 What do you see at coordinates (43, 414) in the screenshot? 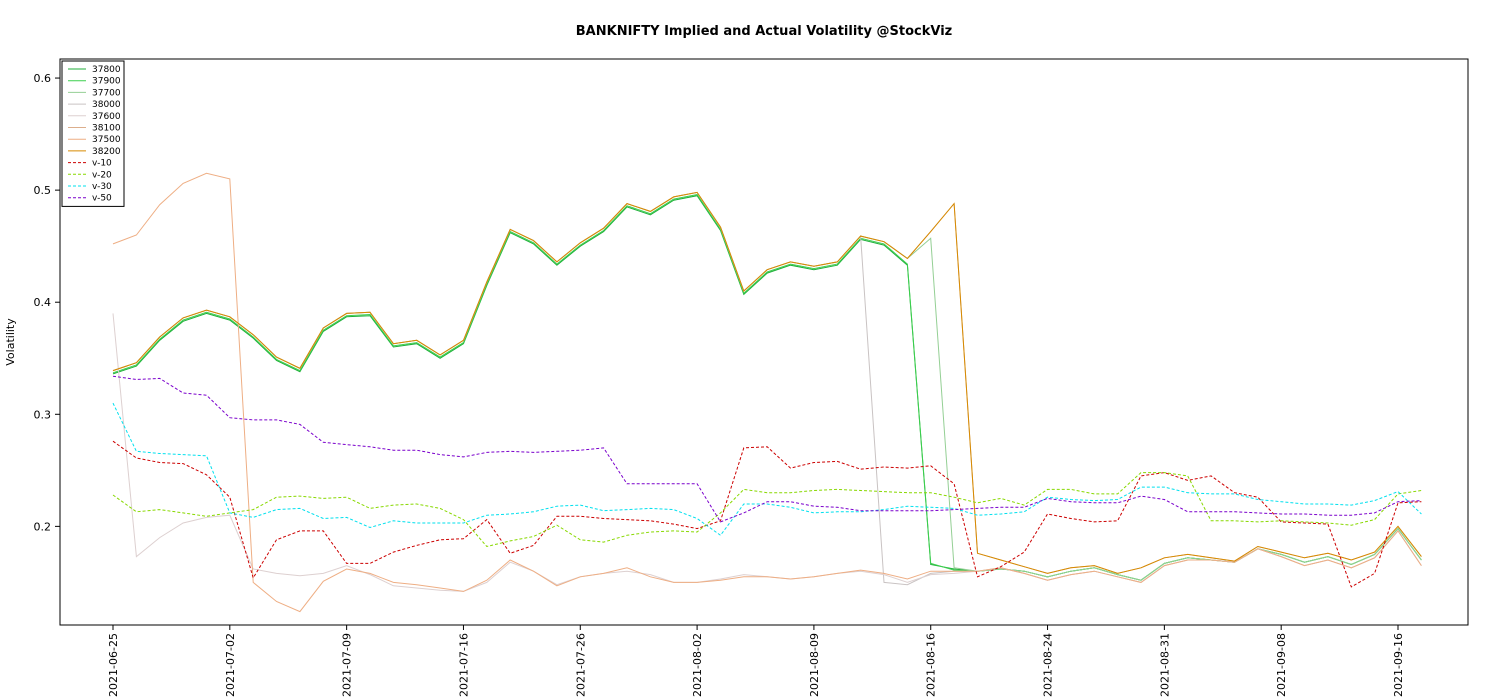
I see `y-tick-label: 0.3` at bounding box center [43, 414].